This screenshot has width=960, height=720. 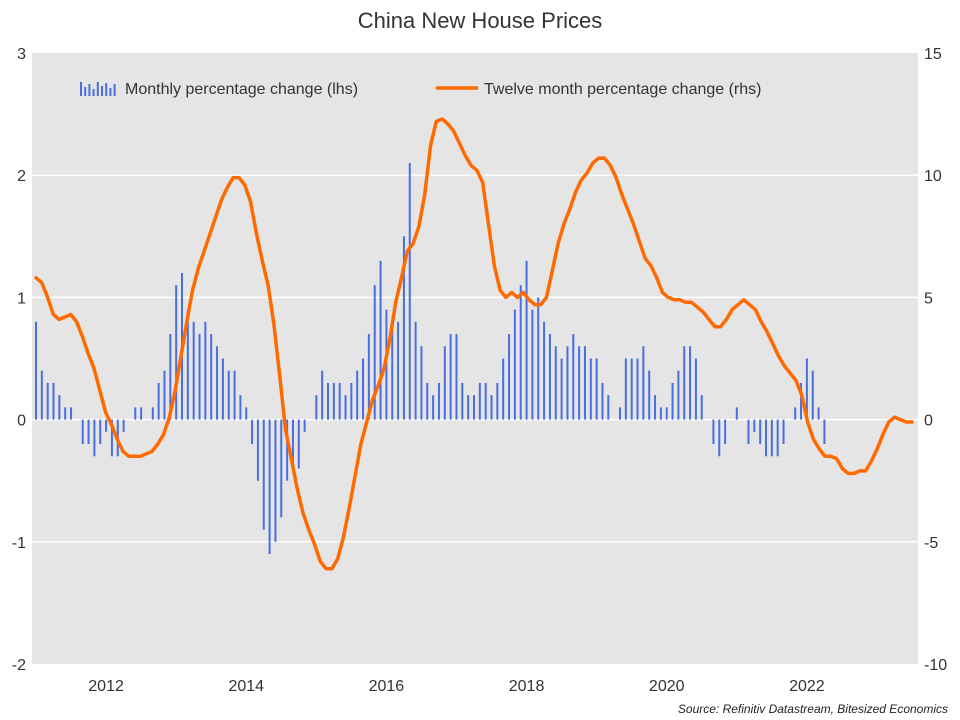 What do you see at coordinates (21, 421) in the screenshot?
I see `left-tick-label: 0` at bounding box center [21, 421].